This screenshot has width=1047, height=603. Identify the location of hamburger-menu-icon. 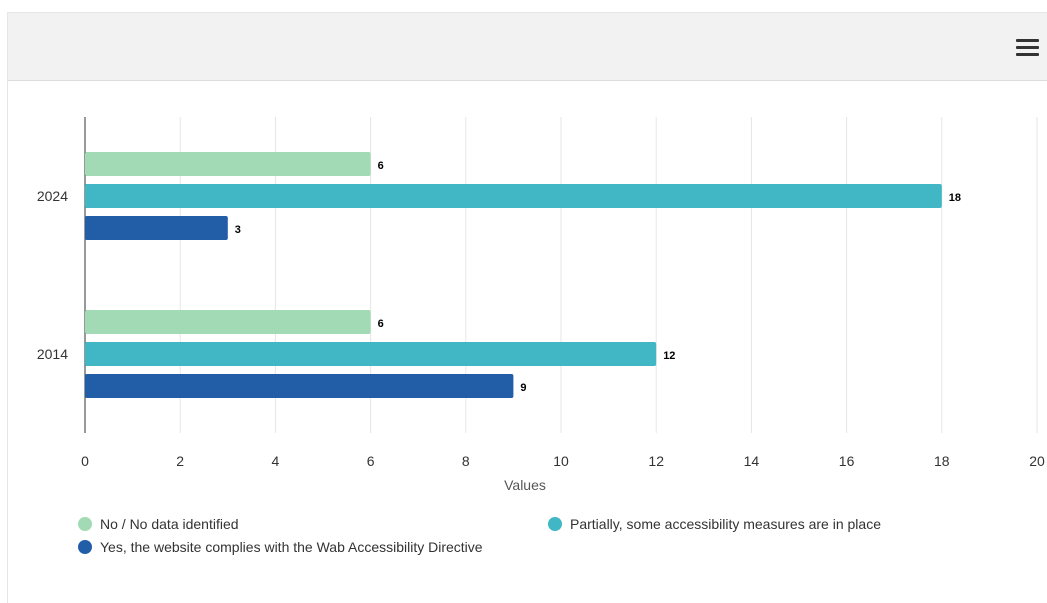
(1028, 47).